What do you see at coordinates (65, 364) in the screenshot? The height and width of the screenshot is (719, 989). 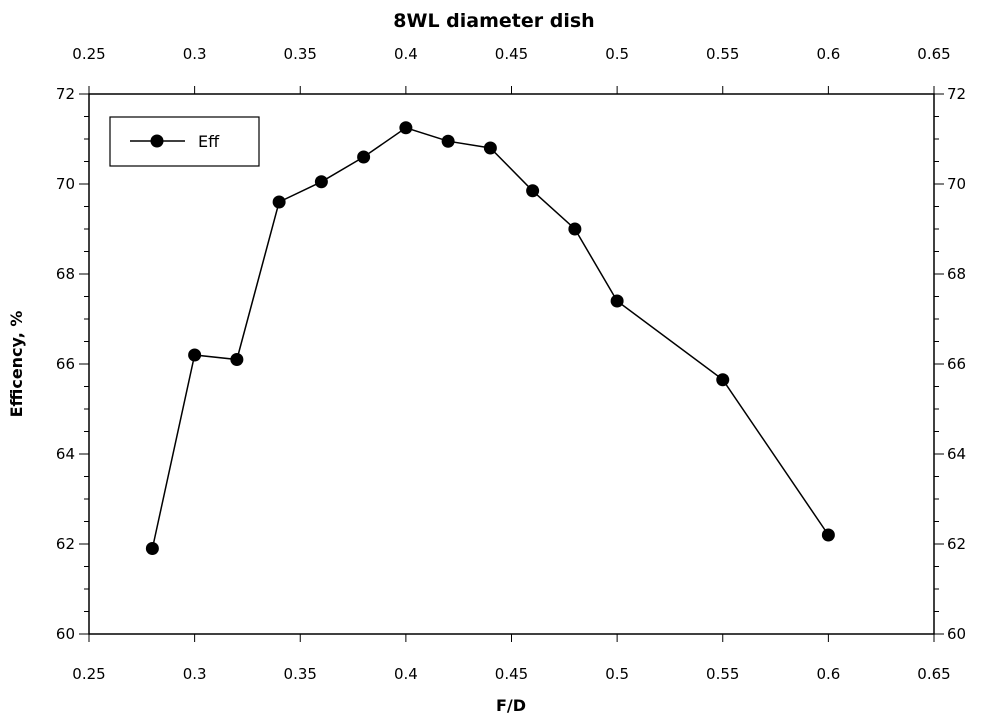 I see `y-tick-label-left: 66` at bounding box center [65, 364].